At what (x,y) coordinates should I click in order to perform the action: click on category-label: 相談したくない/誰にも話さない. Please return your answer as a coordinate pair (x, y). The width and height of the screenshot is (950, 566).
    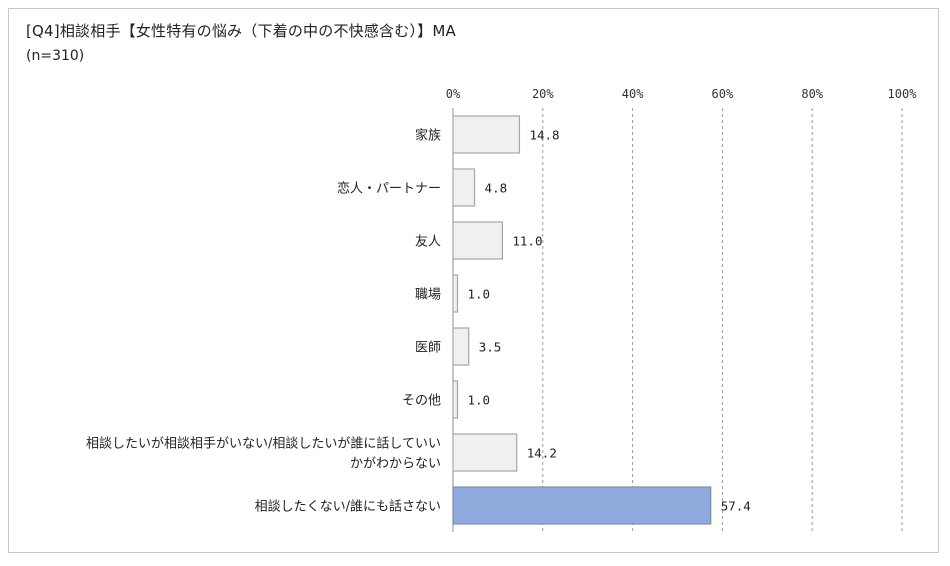
    Looking at the image, I should click on (348, 507).